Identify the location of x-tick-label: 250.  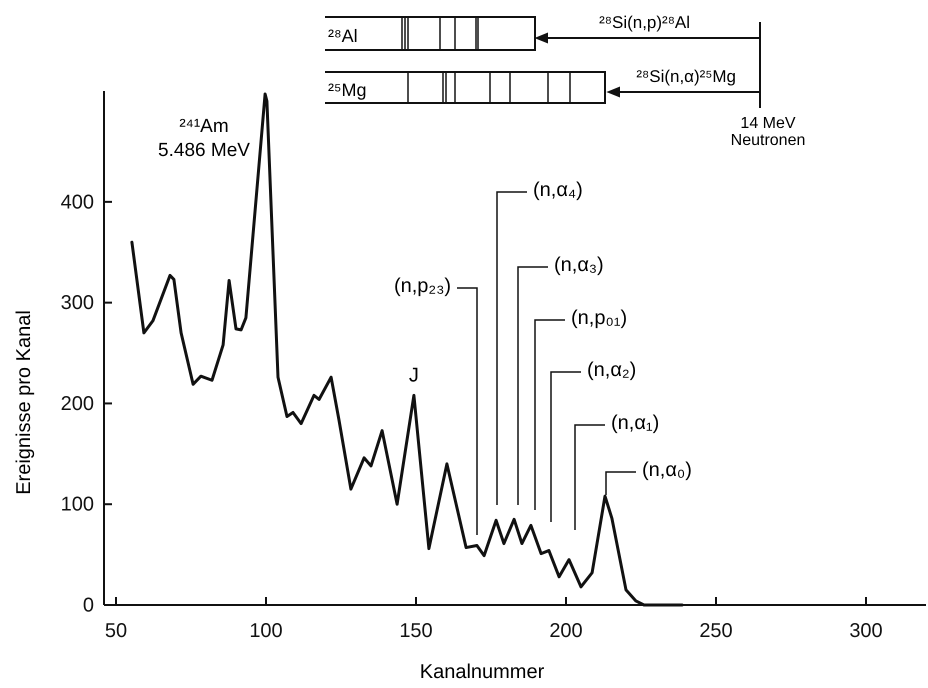
(716, 631).